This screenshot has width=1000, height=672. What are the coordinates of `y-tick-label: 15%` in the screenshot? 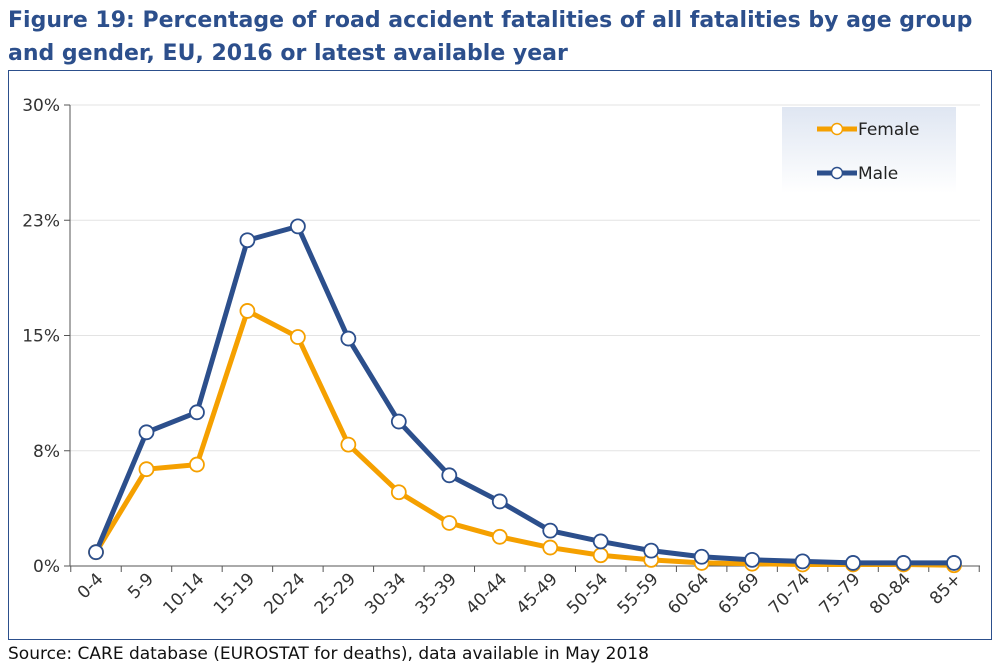 It's located at (41, 337).